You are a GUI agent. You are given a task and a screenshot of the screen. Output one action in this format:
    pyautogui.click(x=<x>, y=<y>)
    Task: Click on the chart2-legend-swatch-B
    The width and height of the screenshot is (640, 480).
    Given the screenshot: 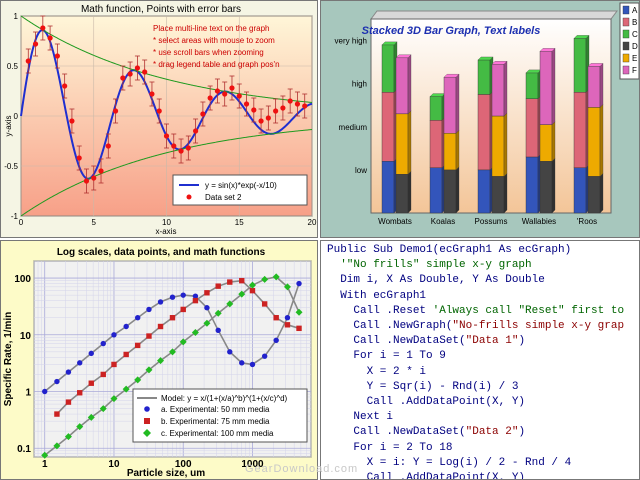 What is the action you would take?
    pyautogui.click(x=626, y=22)
    